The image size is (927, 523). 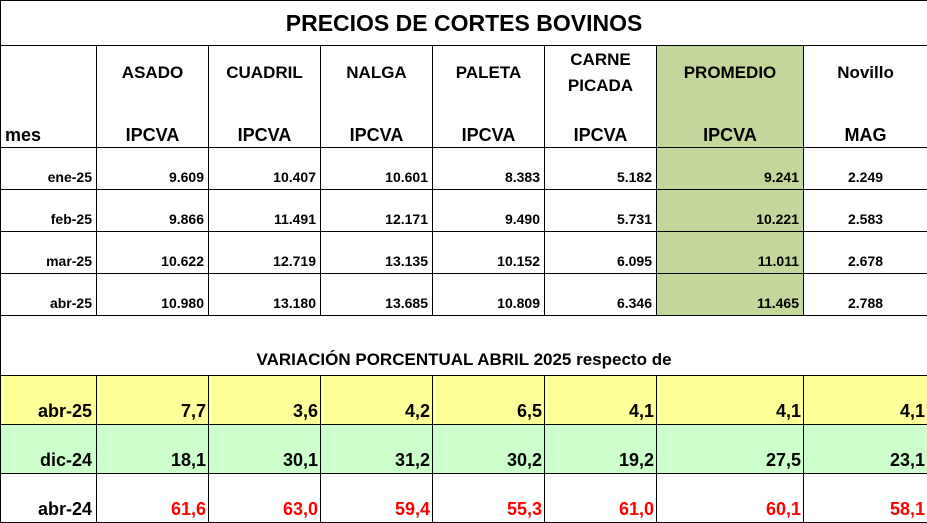 What do you see at coordinates (865, 169) in the screenshot?
I see `price-cell: 2.249` at bounding box center [865, 169].